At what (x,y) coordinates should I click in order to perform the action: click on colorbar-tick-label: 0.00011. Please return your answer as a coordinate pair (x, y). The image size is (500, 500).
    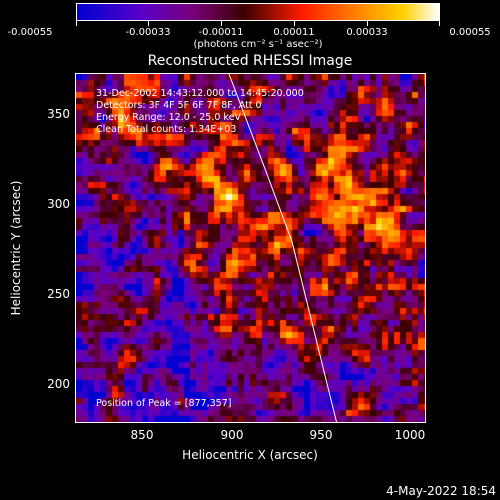
    Looking at the image, I should click on (294, 32).